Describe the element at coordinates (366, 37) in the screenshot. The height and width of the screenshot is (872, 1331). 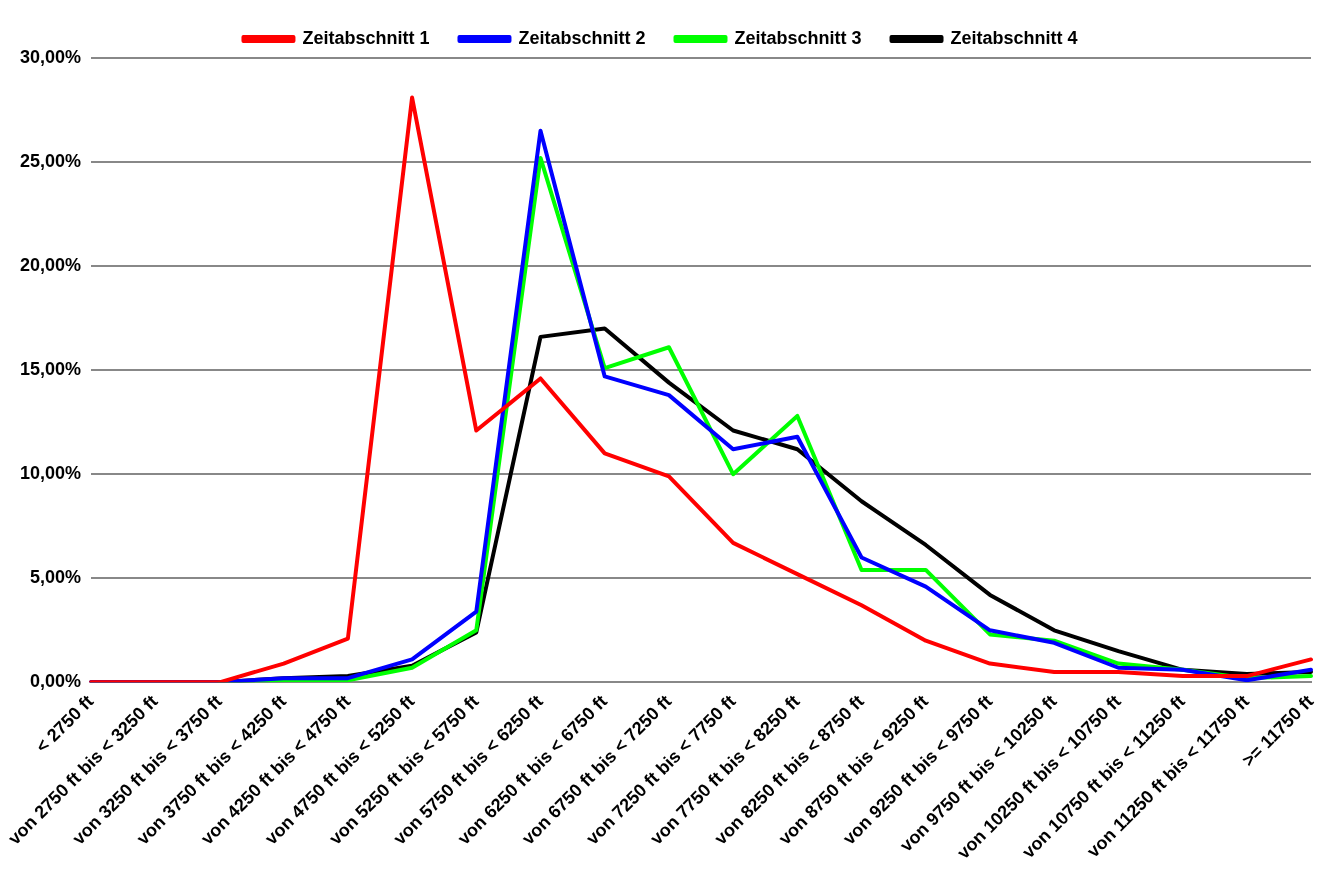
I see `legend-label: Zeitabschnitt 1` at that location.